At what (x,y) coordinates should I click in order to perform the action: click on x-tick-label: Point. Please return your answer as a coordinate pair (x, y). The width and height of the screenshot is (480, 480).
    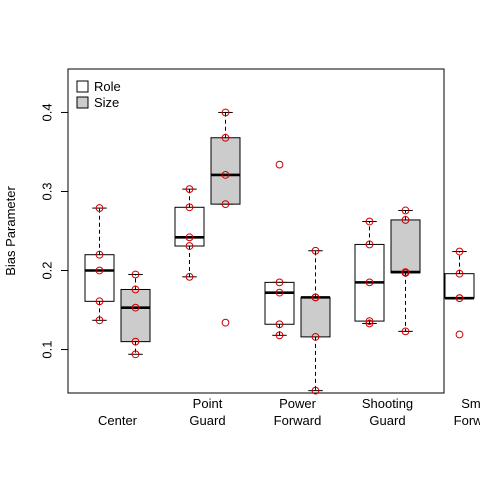
    Looking at the image, I should click on (208, 403).